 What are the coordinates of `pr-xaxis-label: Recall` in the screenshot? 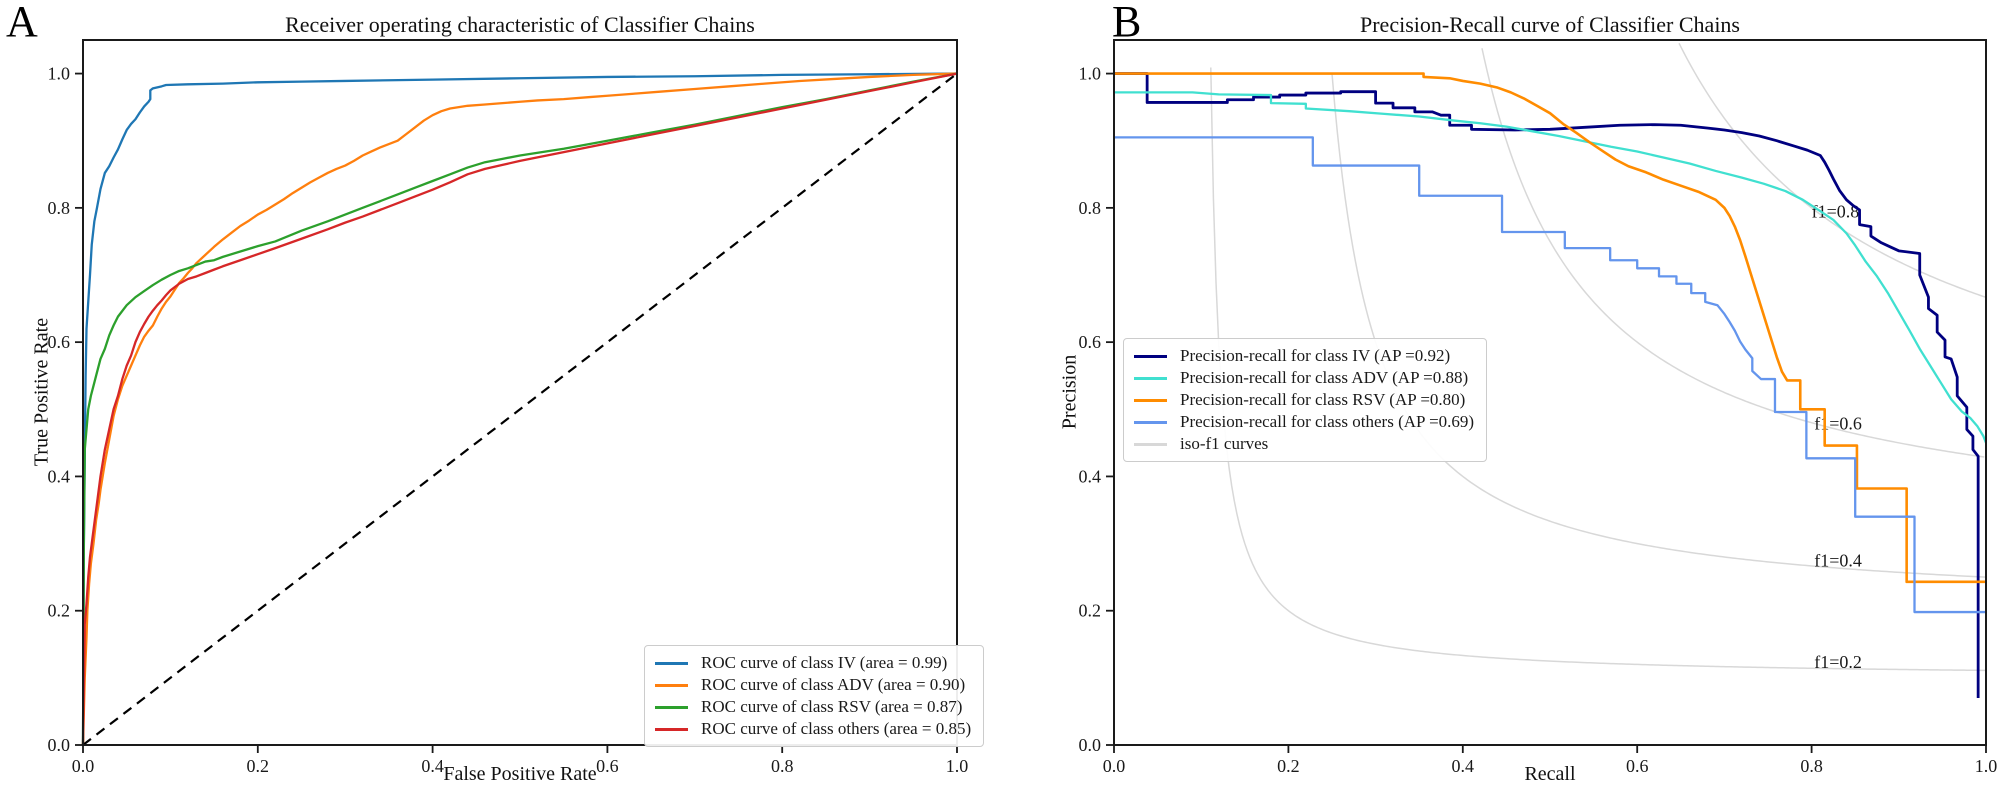 It's located at (1550, 774).